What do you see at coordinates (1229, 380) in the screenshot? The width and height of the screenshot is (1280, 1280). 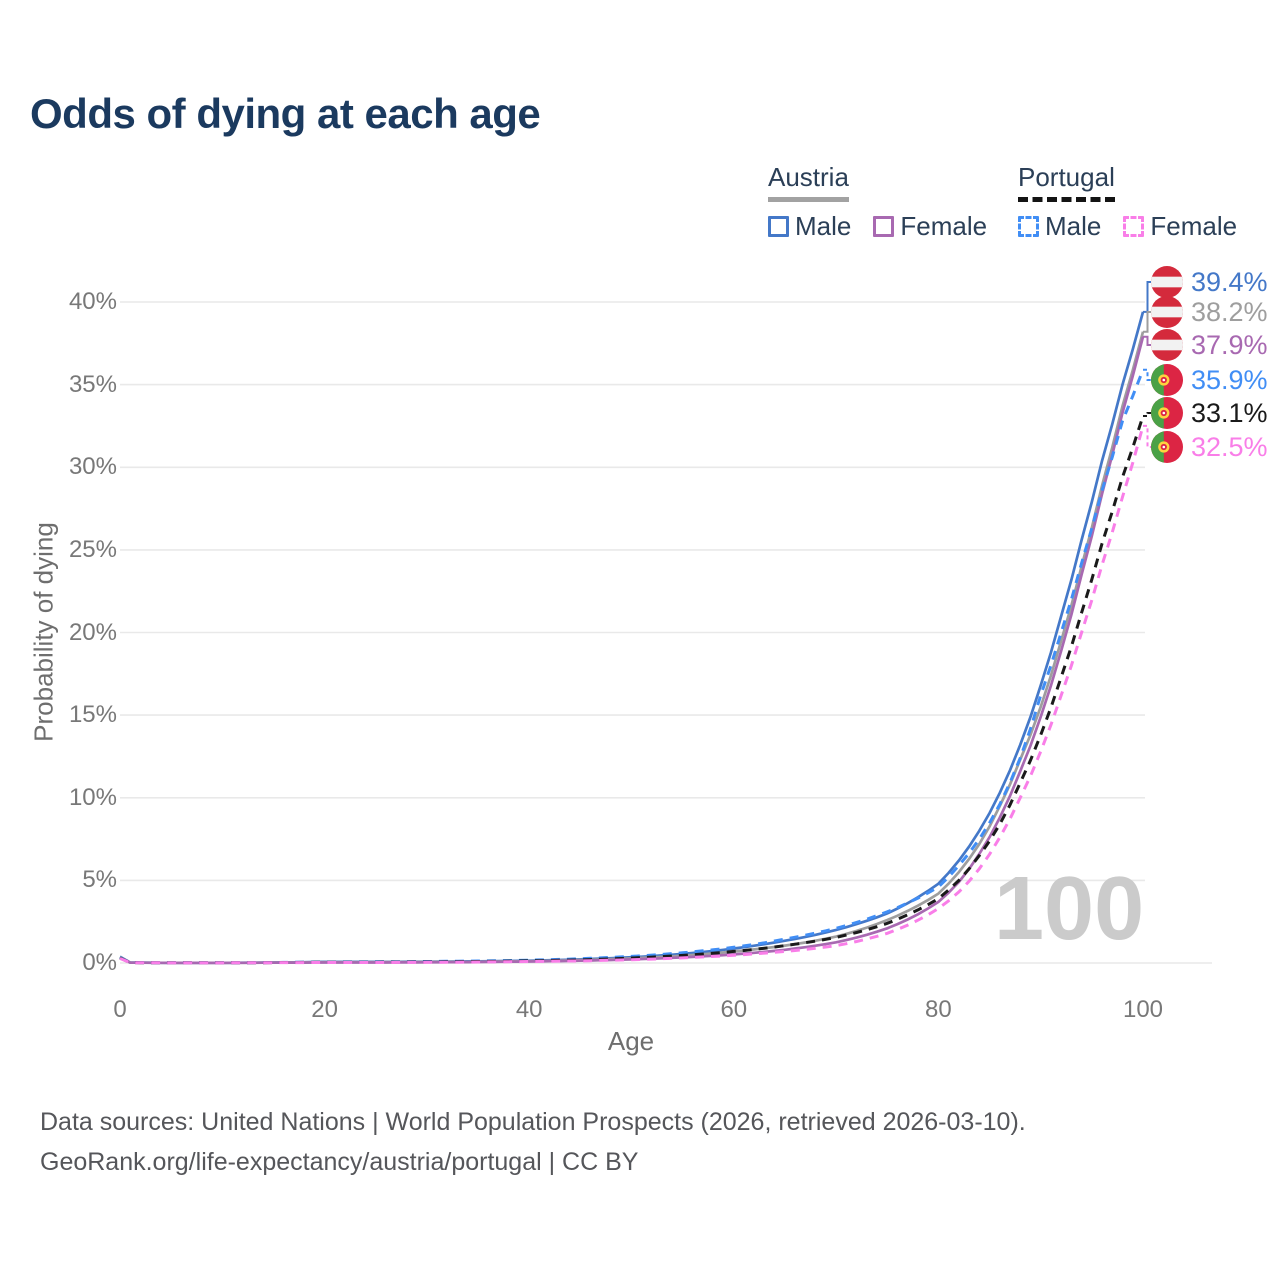 I see `end-value-portugal-male: 35.9%` at bounding box center [1229, 380].